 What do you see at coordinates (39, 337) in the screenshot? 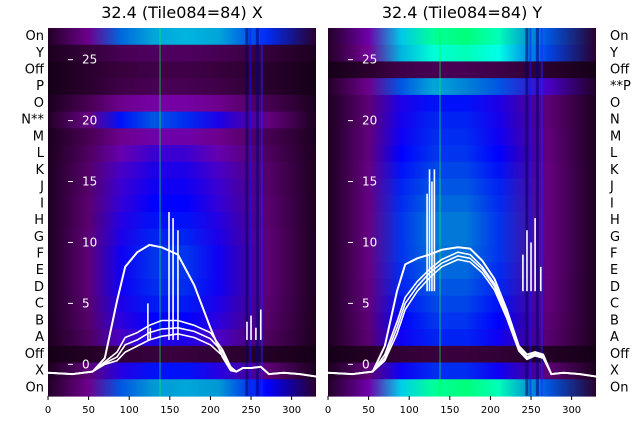
I see `row-label: A` at bounding box center [39, 337].